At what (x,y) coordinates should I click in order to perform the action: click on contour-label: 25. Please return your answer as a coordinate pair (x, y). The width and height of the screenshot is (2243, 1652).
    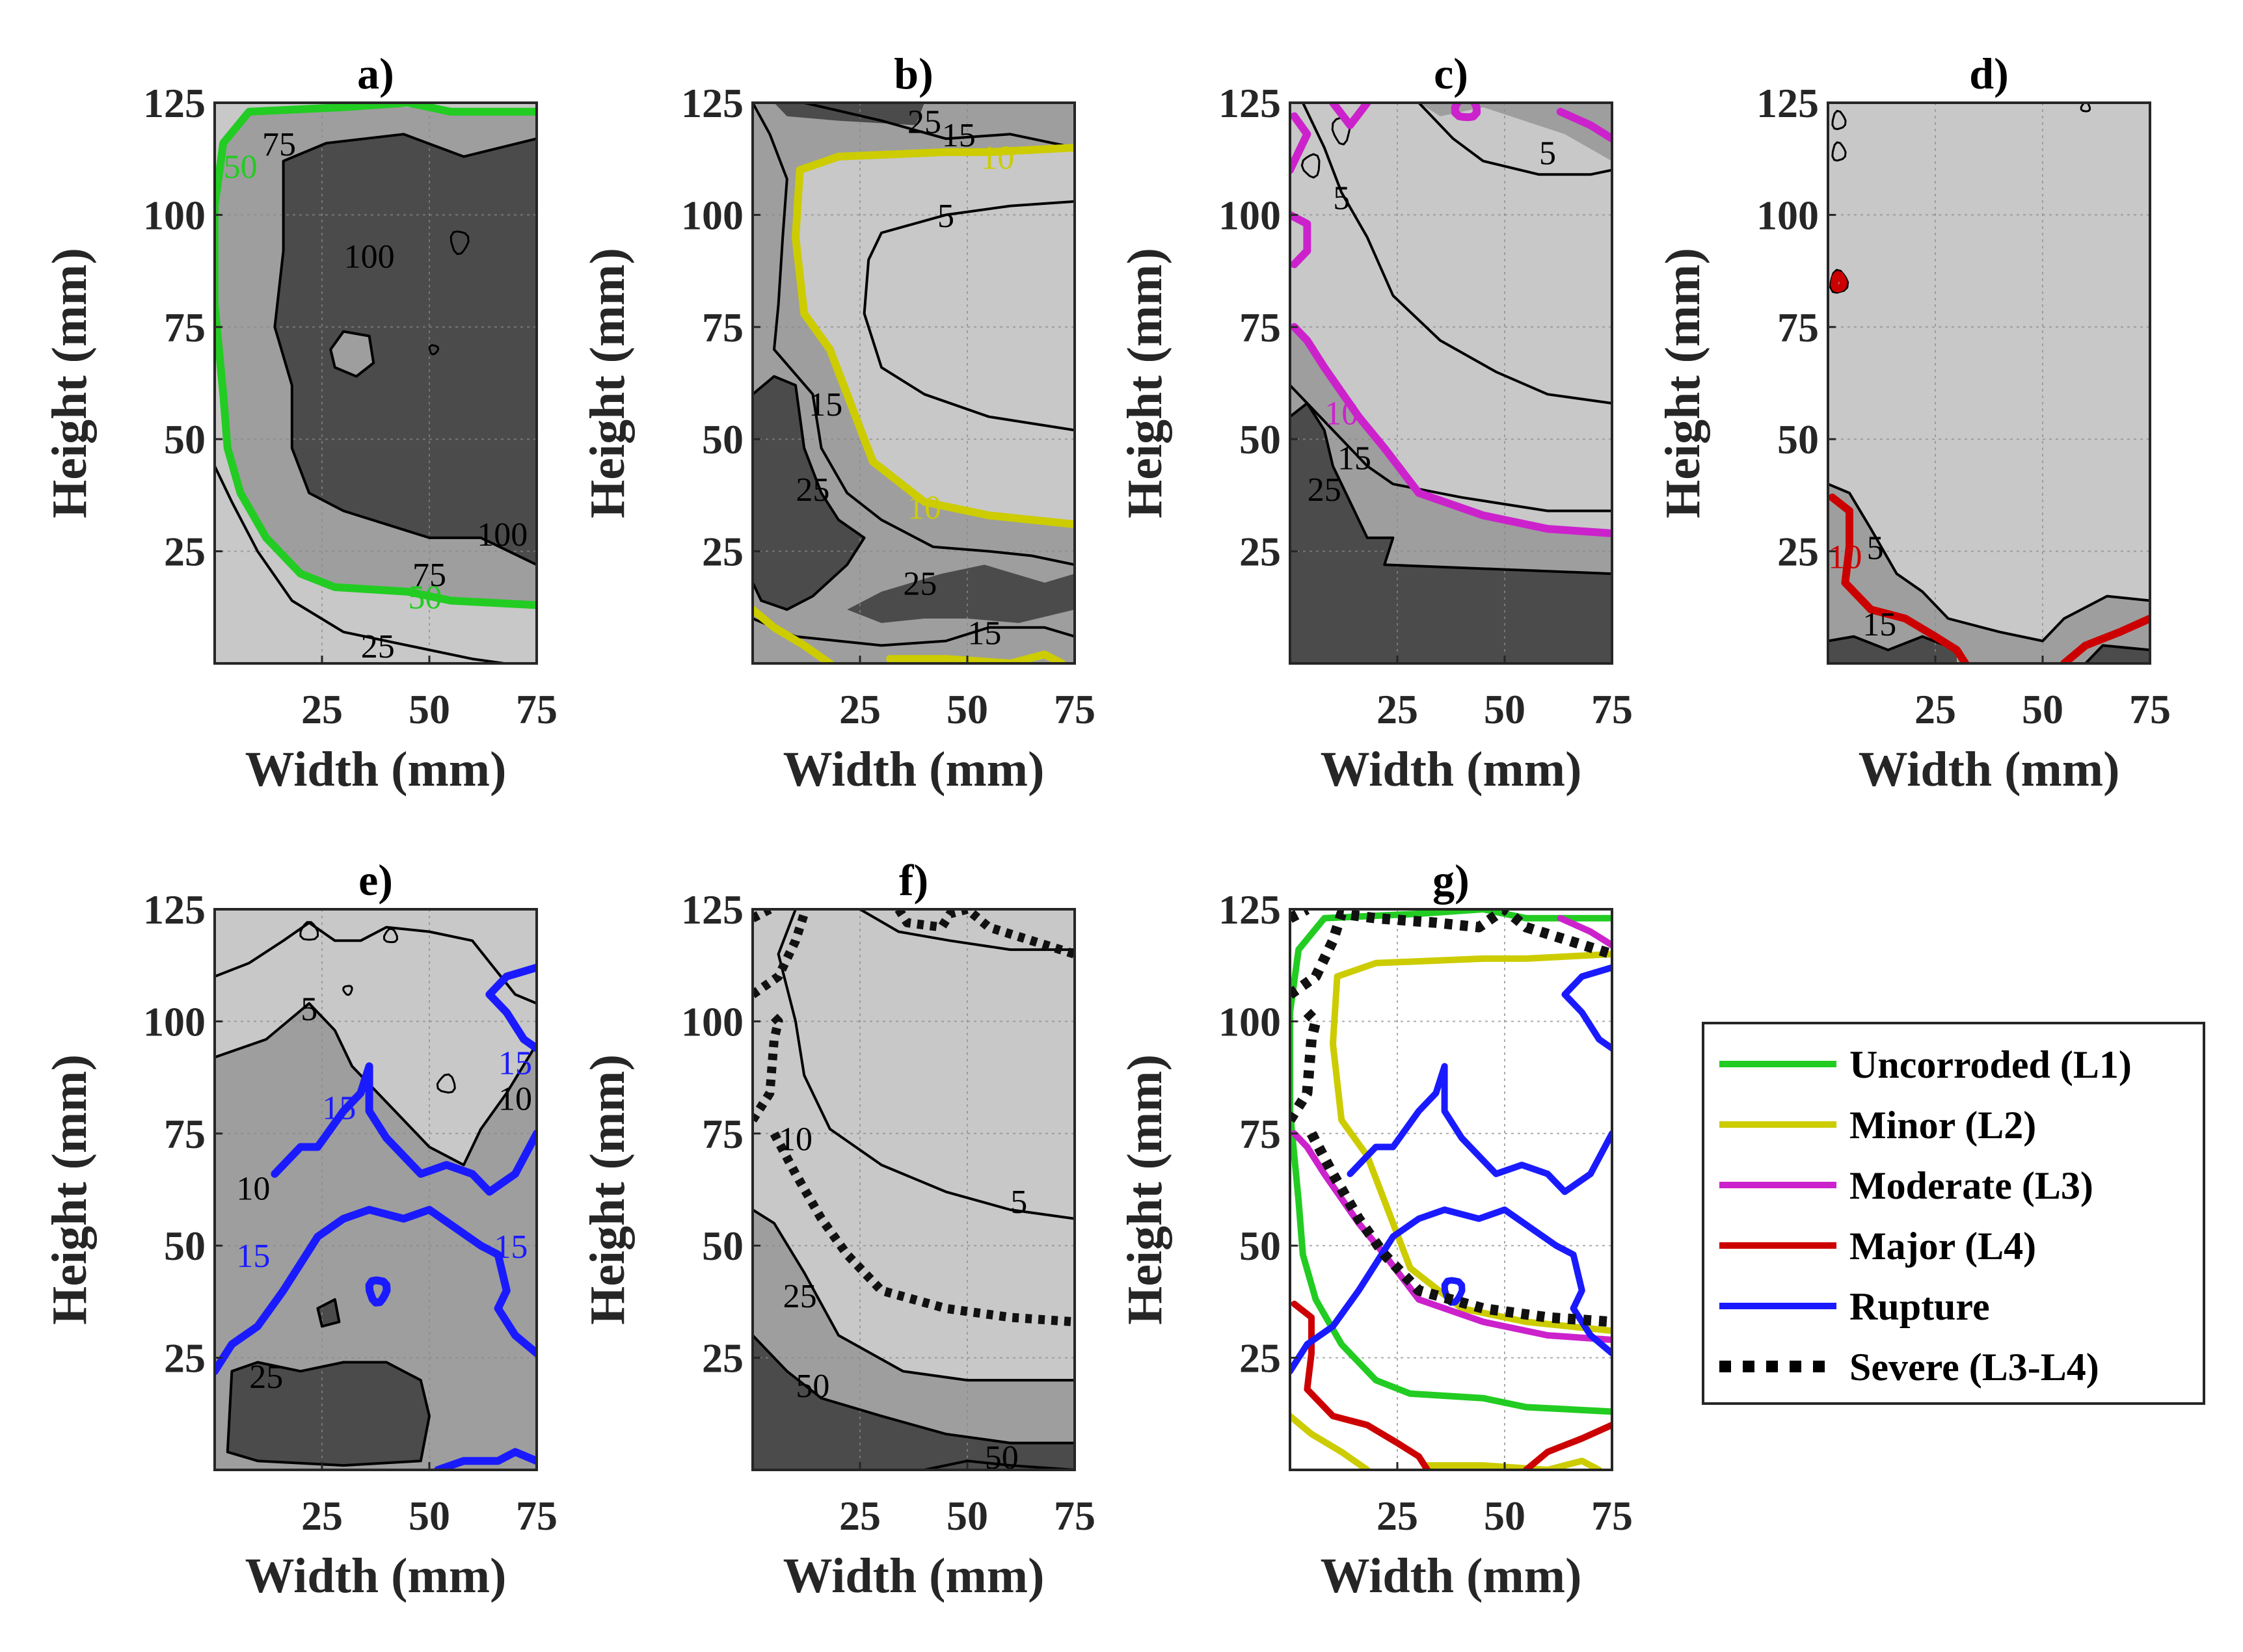
    Looking at the image, I should click on (920, 584).